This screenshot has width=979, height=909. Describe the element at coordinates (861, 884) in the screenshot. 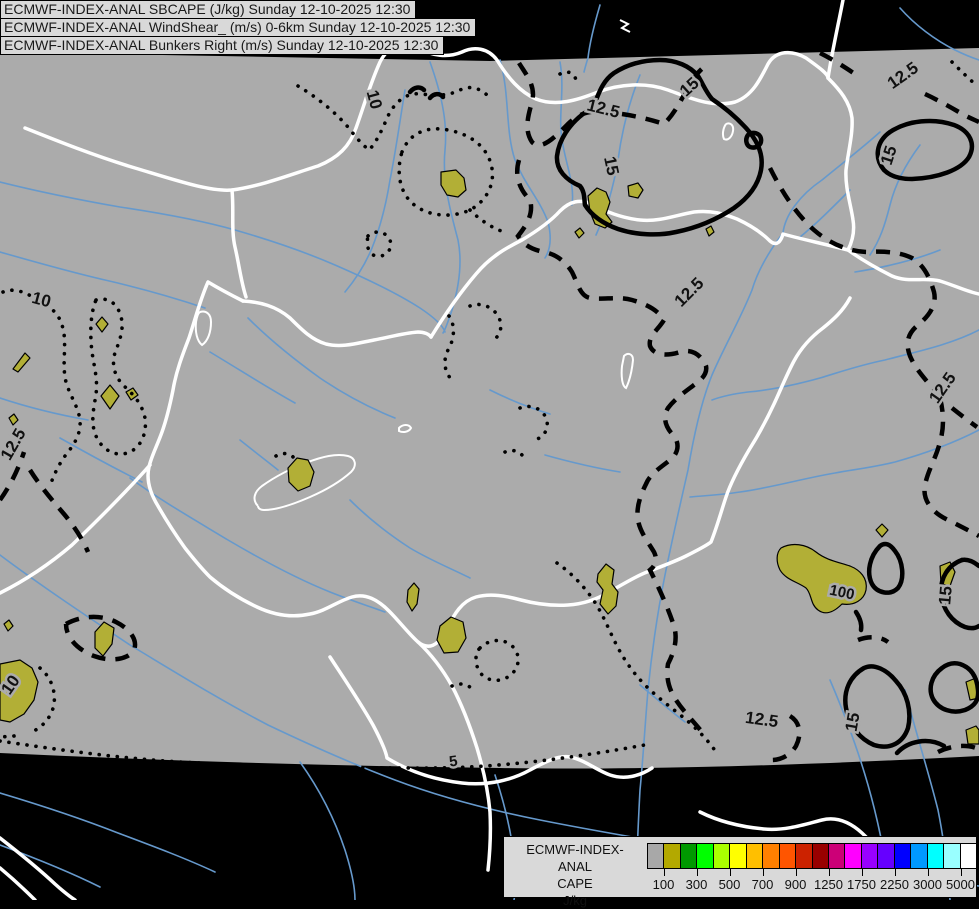

I see `colorbar-tick-label: 1750` at that location.